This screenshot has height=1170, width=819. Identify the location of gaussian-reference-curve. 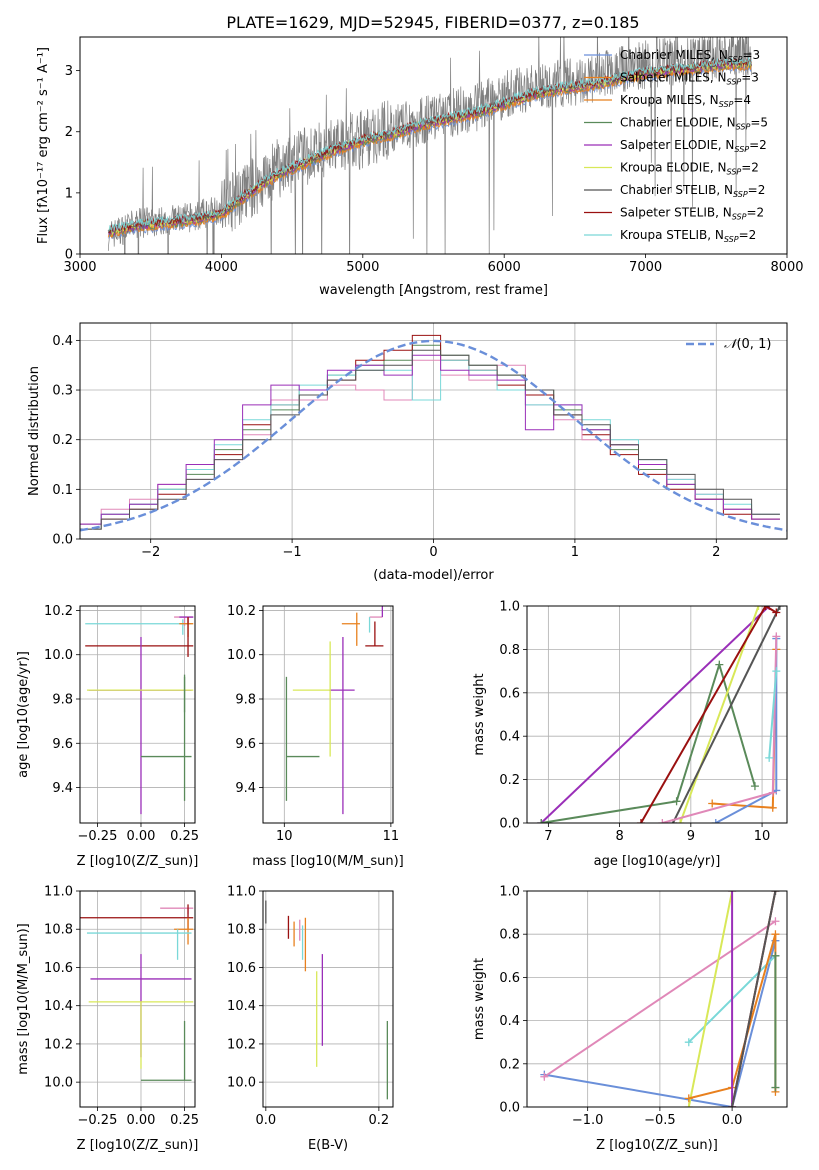
(433, 435).